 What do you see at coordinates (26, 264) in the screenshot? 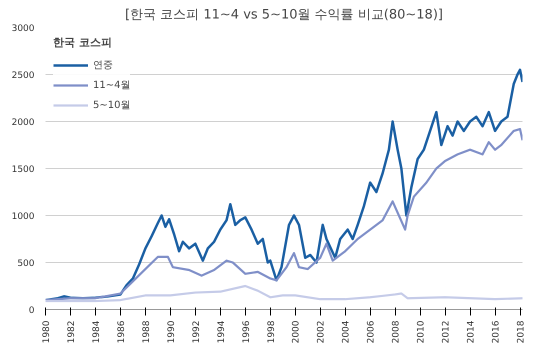
I see `y-tick-label: 500` at bounding box center [26, 264].